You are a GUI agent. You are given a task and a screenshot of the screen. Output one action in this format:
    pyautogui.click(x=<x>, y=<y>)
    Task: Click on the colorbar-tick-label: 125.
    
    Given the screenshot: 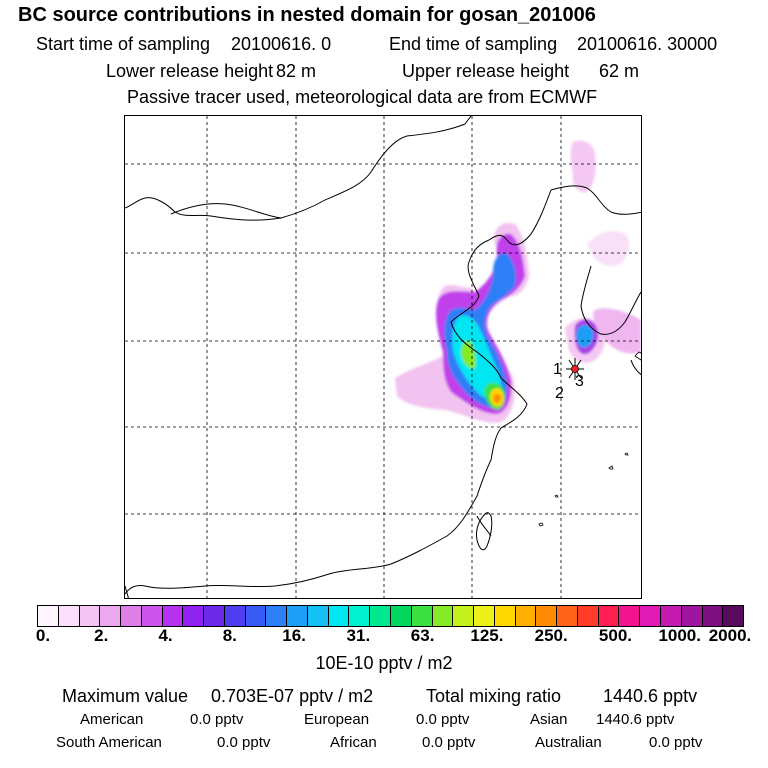 What is the action you would take?
    pyautogui.click(x=487, y=635)
    